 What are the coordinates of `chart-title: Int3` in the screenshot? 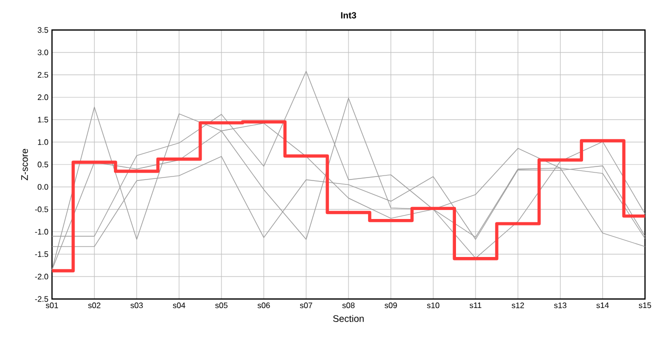 It's located at (348, 15).